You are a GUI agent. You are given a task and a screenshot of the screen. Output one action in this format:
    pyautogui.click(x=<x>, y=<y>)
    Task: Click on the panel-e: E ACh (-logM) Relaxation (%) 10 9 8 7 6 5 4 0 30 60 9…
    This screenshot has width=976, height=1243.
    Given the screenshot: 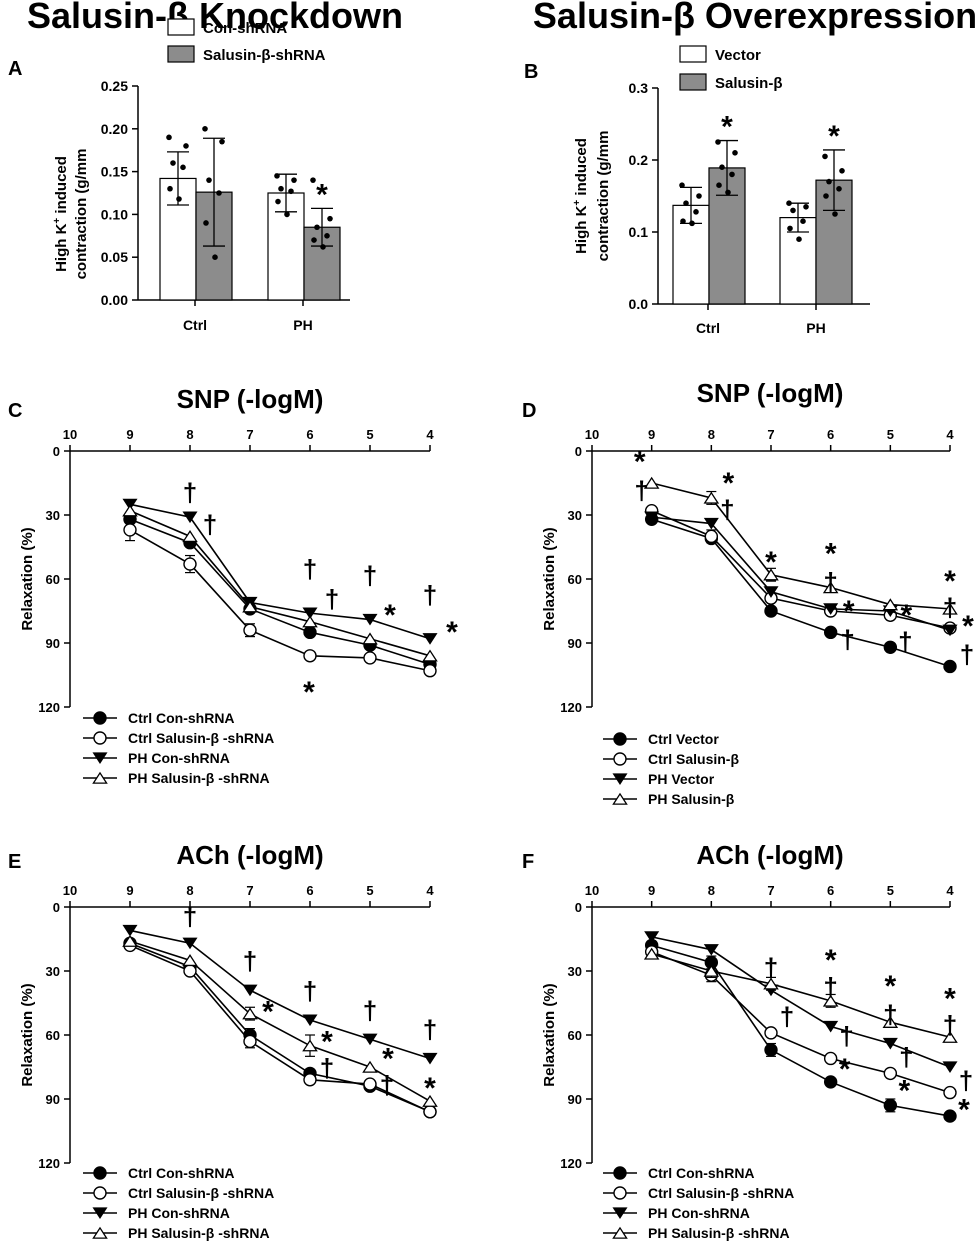 What is the action you would take?
    pyautogui.click(x=223, y=1040)
    